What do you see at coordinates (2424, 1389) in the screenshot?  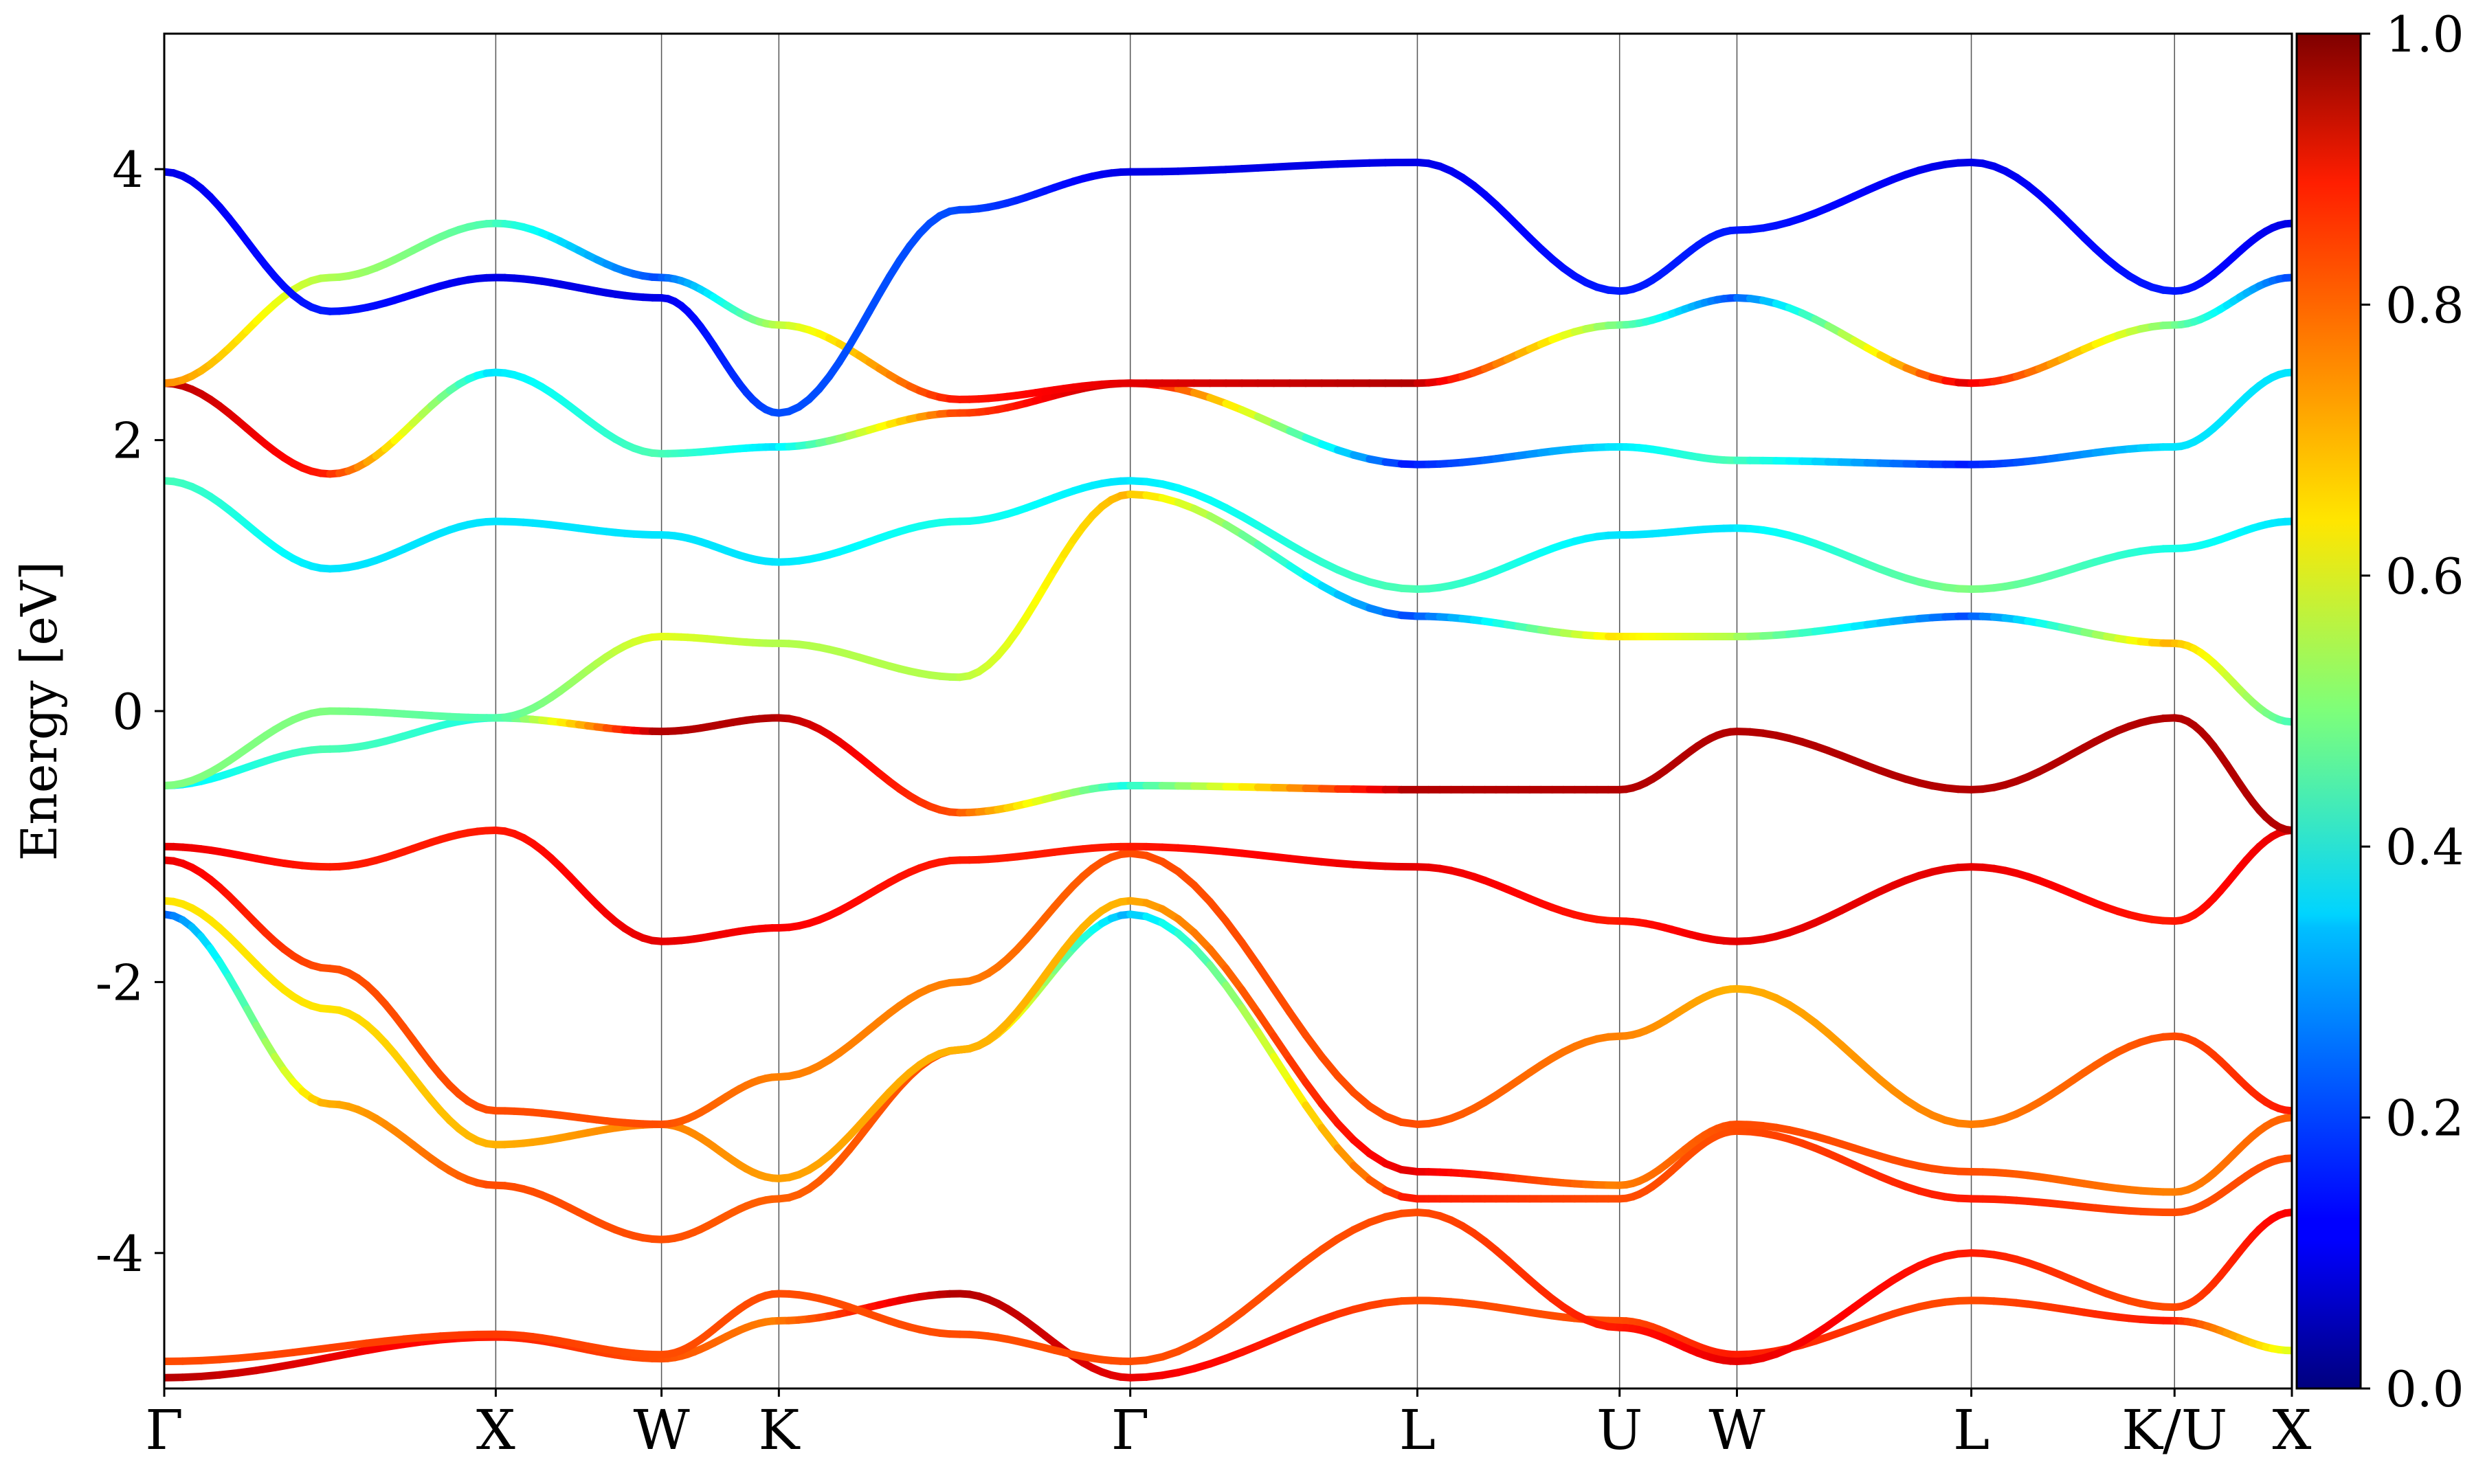 I see `colorbar-tick-label: 0.0` at bounding box center [2424, 1389].